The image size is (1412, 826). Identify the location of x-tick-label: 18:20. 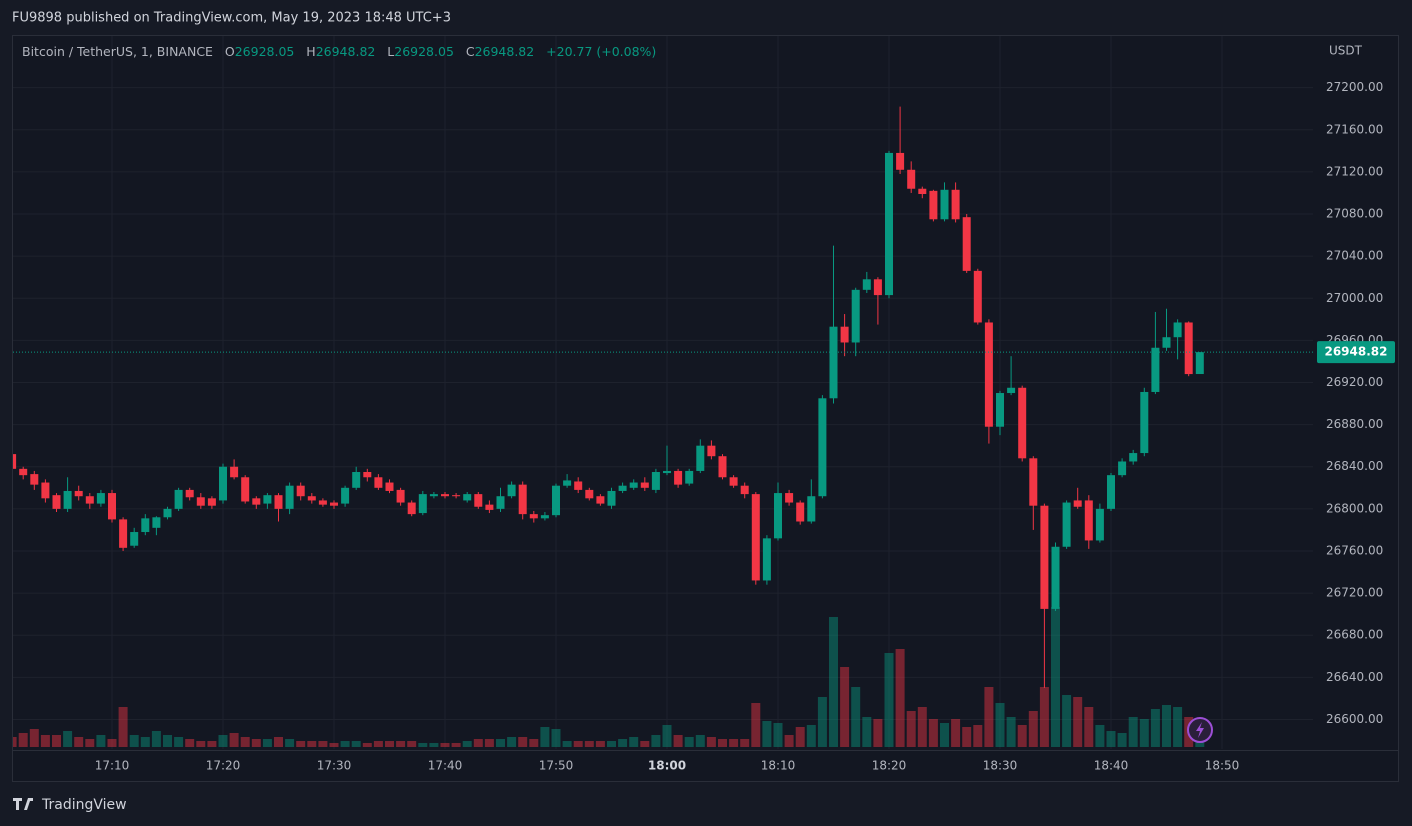
(889, 766).